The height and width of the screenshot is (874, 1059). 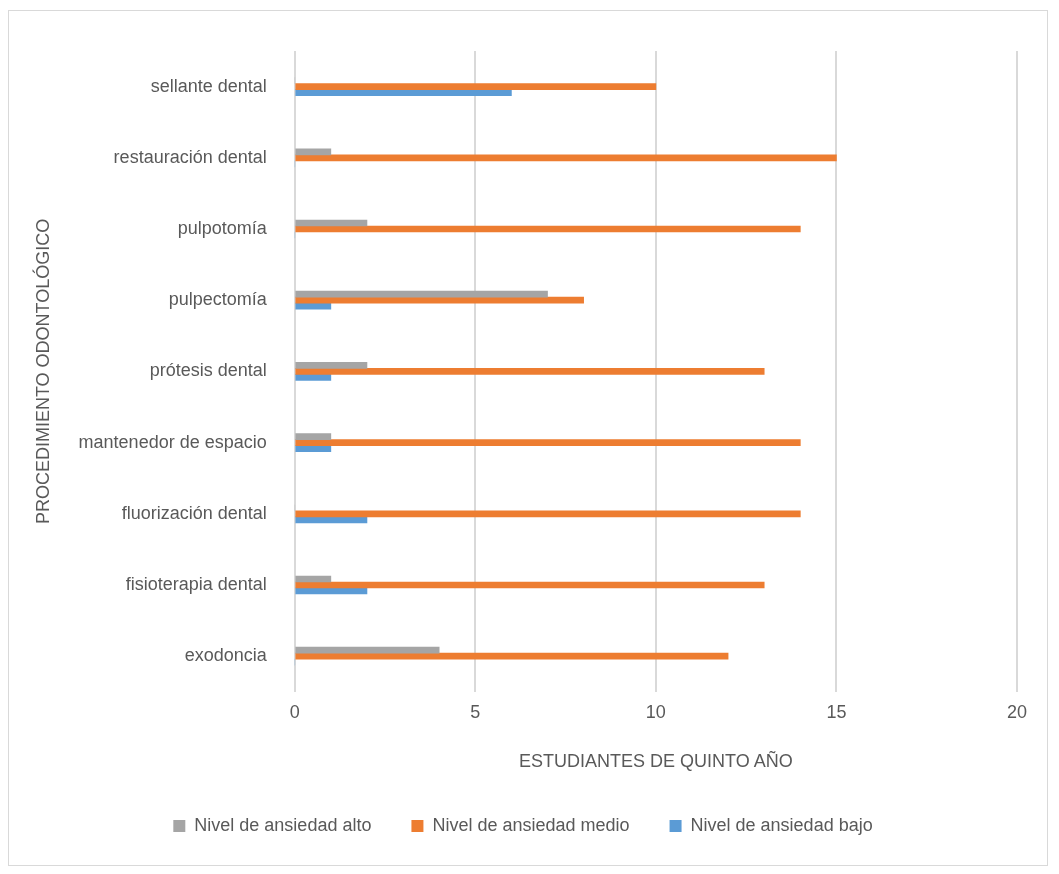 I want to click on y-tick-label: fisioterapia dental, so click(x=196, y=583).